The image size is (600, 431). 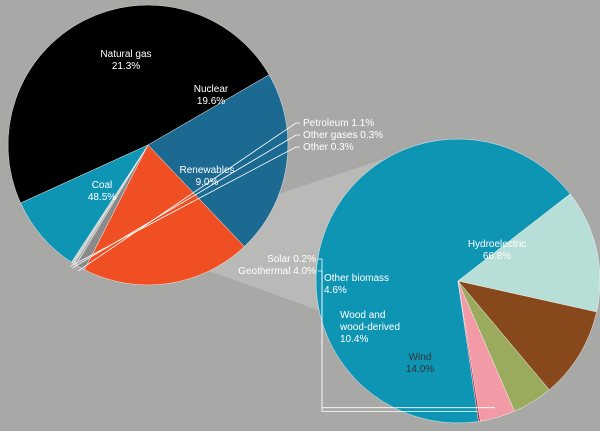 What do you see at coordinates (125, 60) in the screenshot?
I see `main-label-natural-gas: Natural gas 21.3%` at bounding box center [125, 60].